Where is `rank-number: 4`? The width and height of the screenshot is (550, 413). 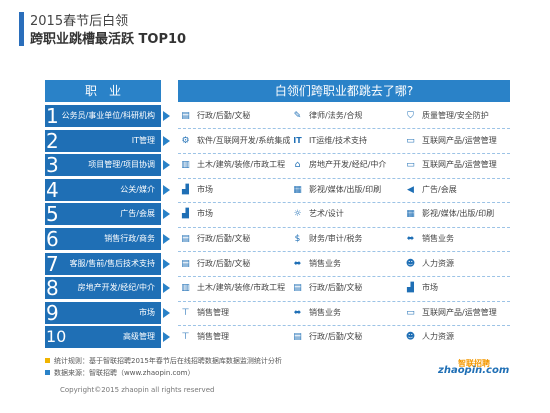
rank-number: 4 is located at coordinates (52, 189).